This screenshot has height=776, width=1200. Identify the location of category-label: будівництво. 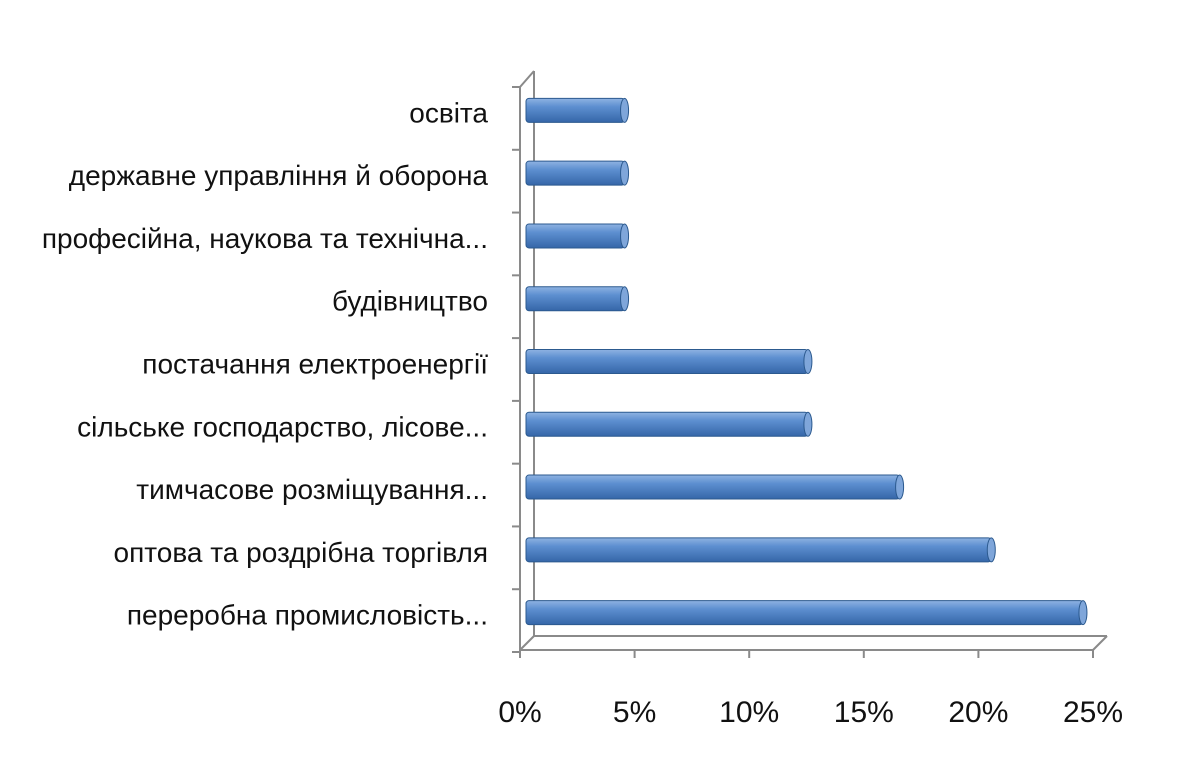
(410, 301).